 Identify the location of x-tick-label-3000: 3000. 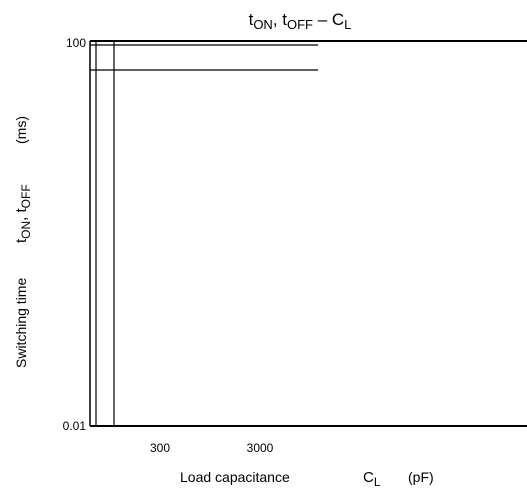
(260, 448).